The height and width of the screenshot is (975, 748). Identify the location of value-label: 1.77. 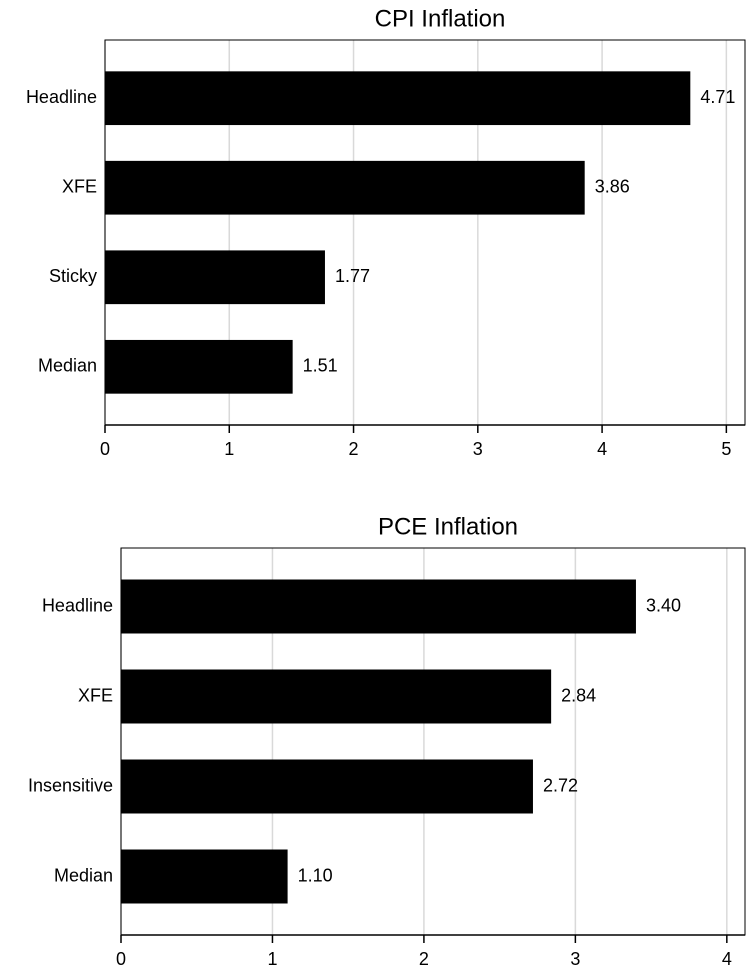
(352, 276).